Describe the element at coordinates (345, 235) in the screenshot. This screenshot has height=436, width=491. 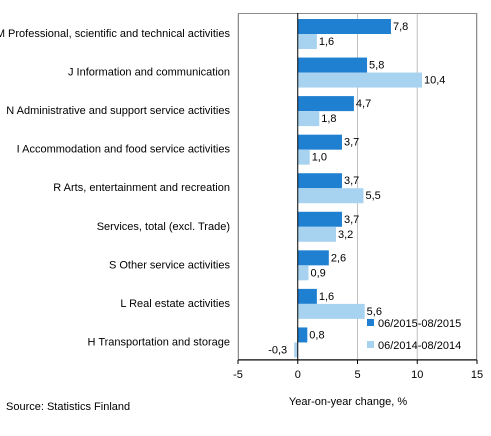
I see `data-label: 3,2` at that location.